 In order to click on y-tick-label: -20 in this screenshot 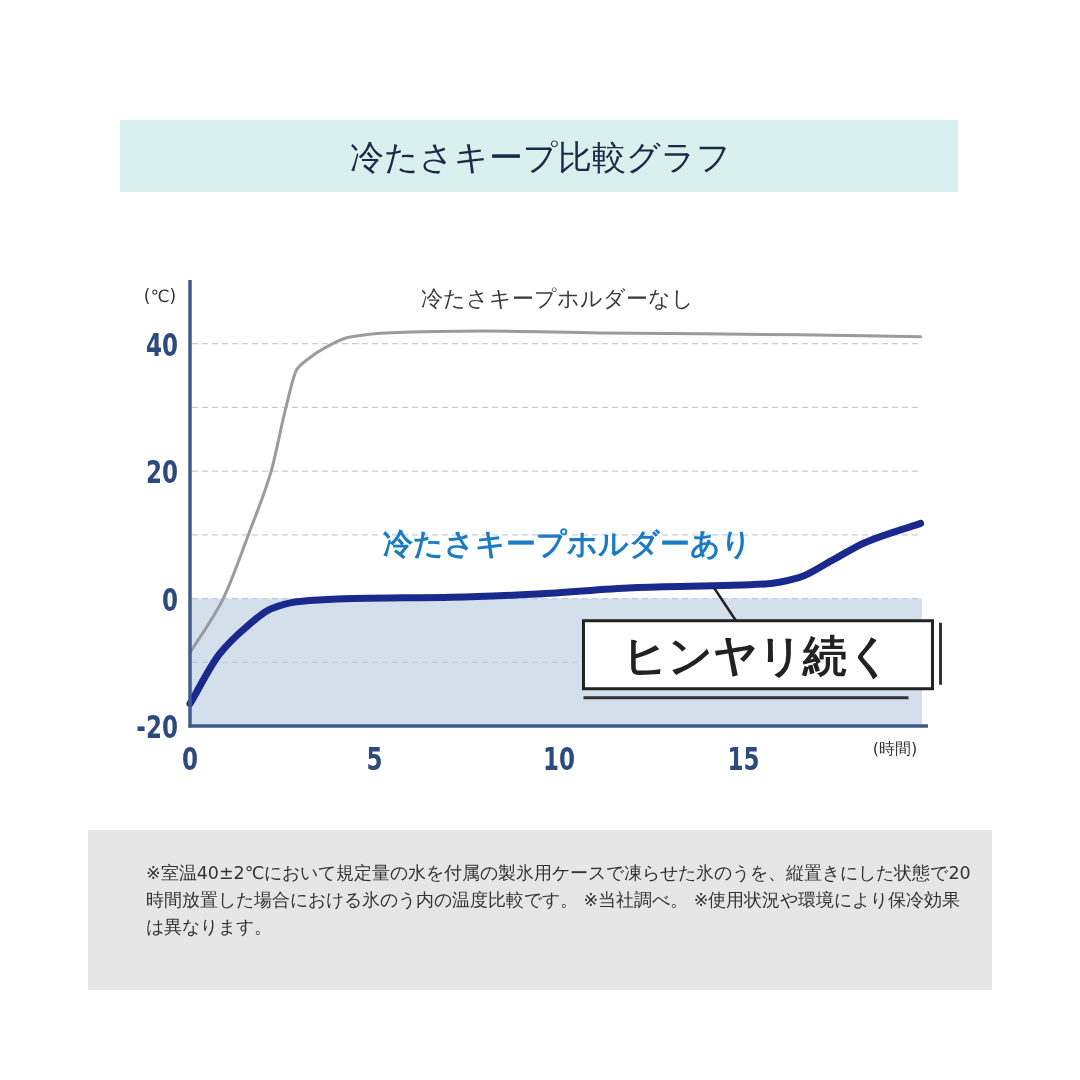, I will do `click(157, 727)`.